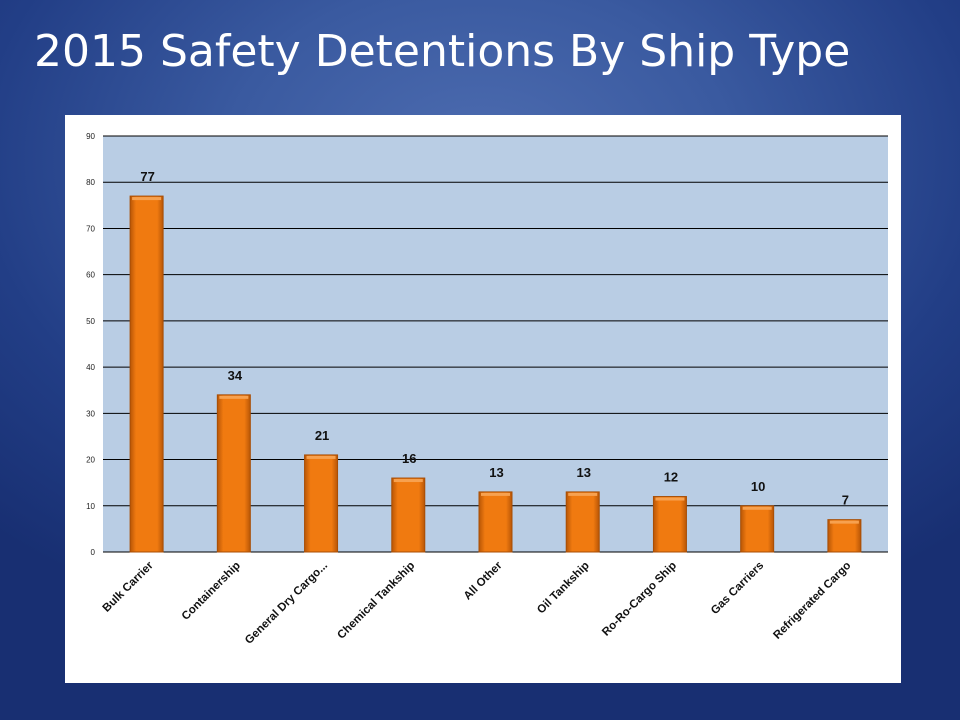 This screenshot has height=720, width=960. Describe the element at coordinates (845, 500) in the screenshot. I see `data-label: 7` at that location.